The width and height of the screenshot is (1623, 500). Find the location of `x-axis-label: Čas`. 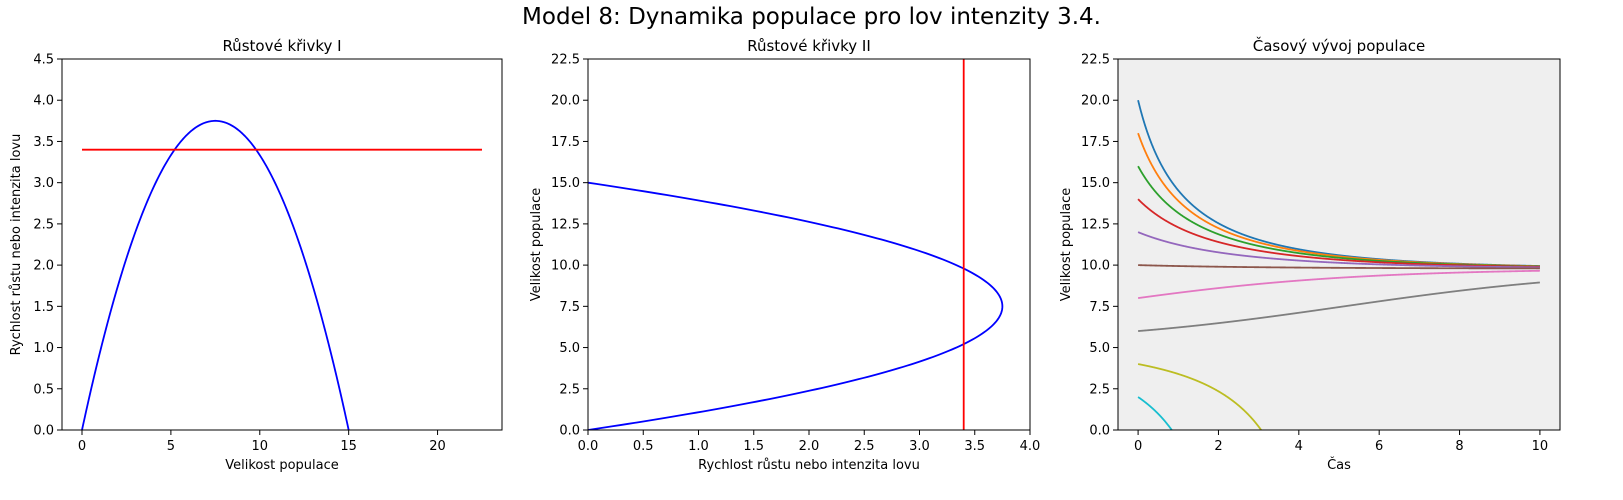

x-axis-label: Čas is located at coordinates (1339, 465).